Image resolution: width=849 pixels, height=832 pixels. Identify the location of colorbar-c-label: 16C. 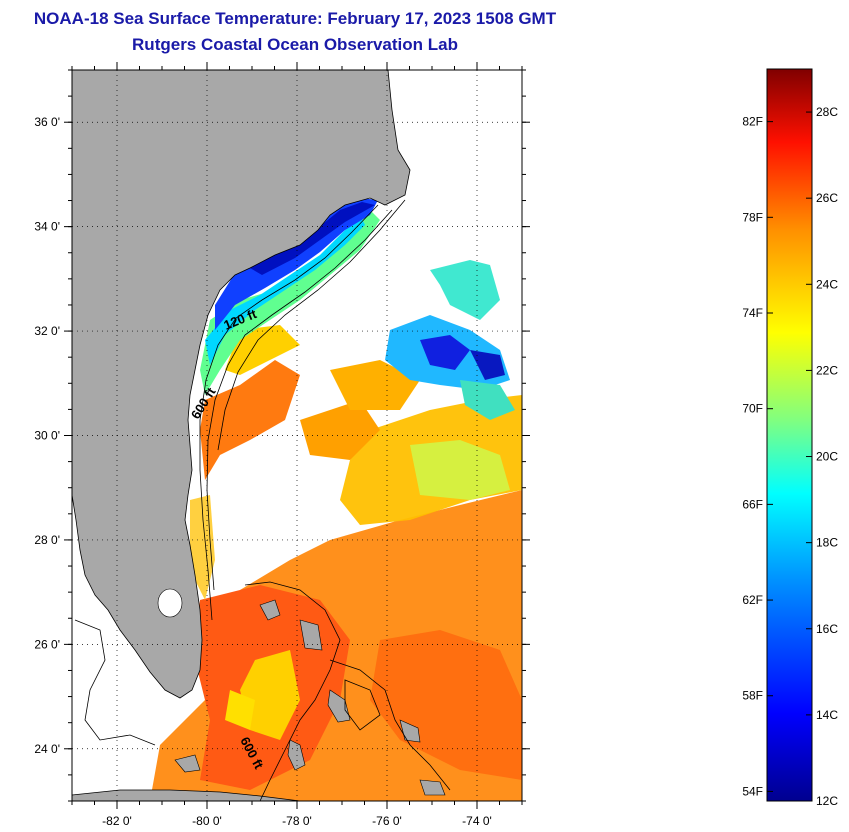
(827, 629).